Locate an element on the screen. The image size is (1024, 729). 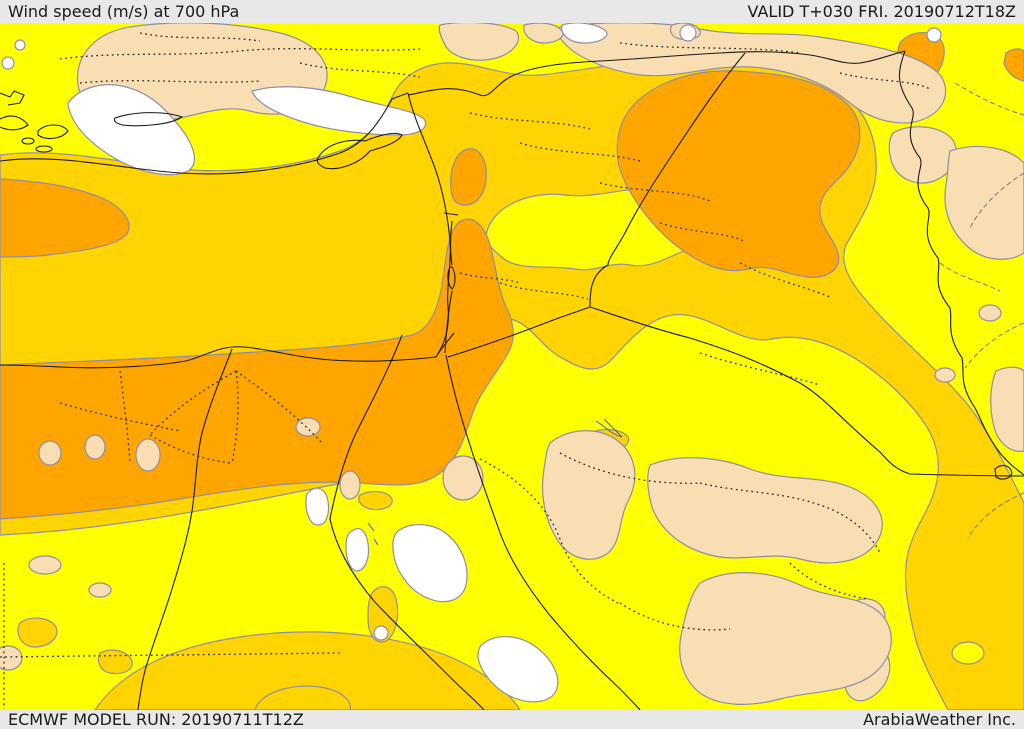
river-lines is located at coordinates (495, 482).